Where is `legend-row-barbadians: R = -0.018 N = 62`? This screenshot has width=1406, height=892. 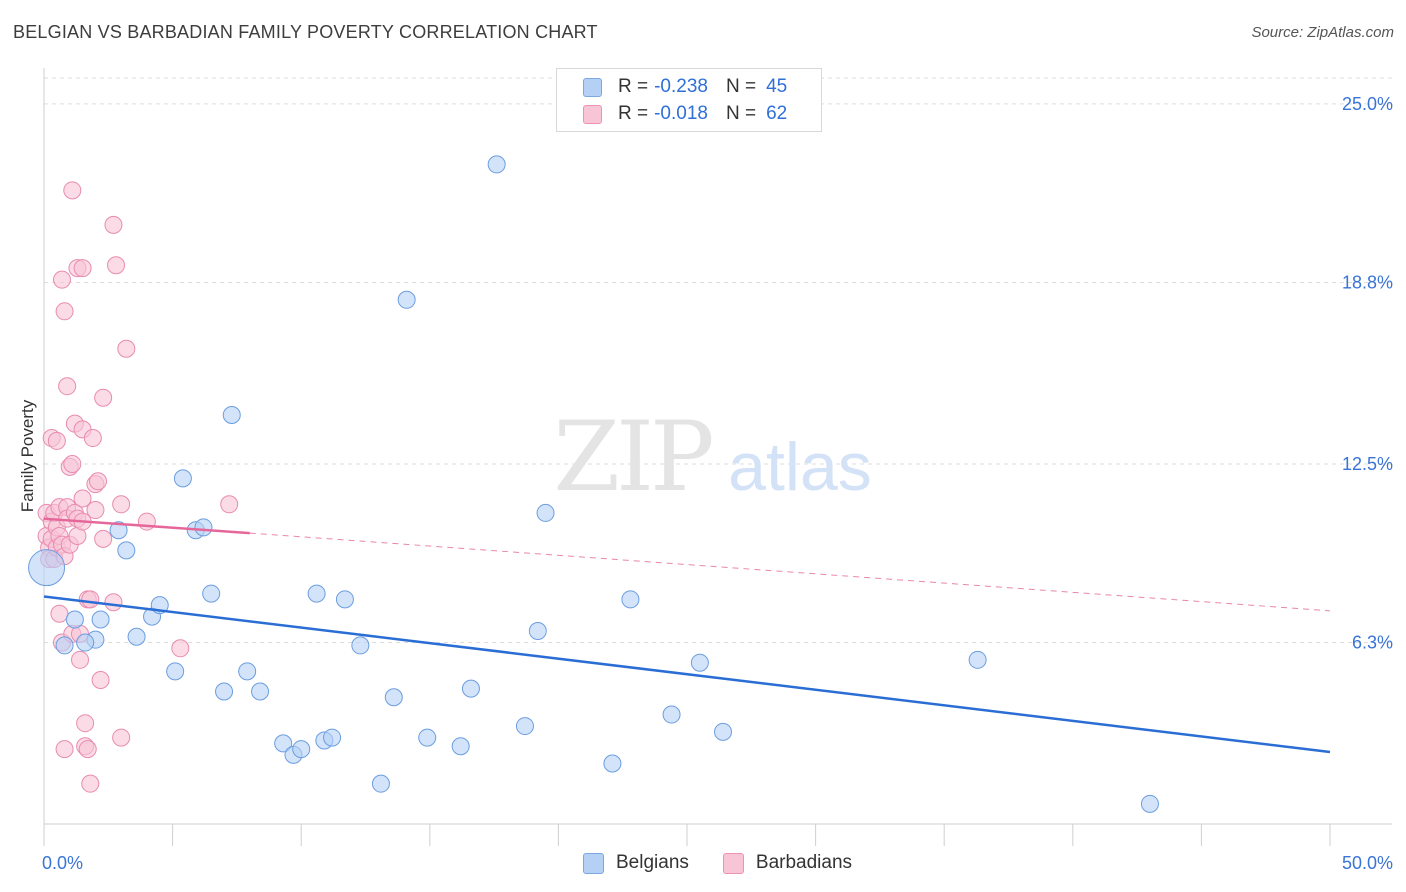
legend-row-barbadians: R = -0.018 N = 62 is located at coordinates (685, 114).